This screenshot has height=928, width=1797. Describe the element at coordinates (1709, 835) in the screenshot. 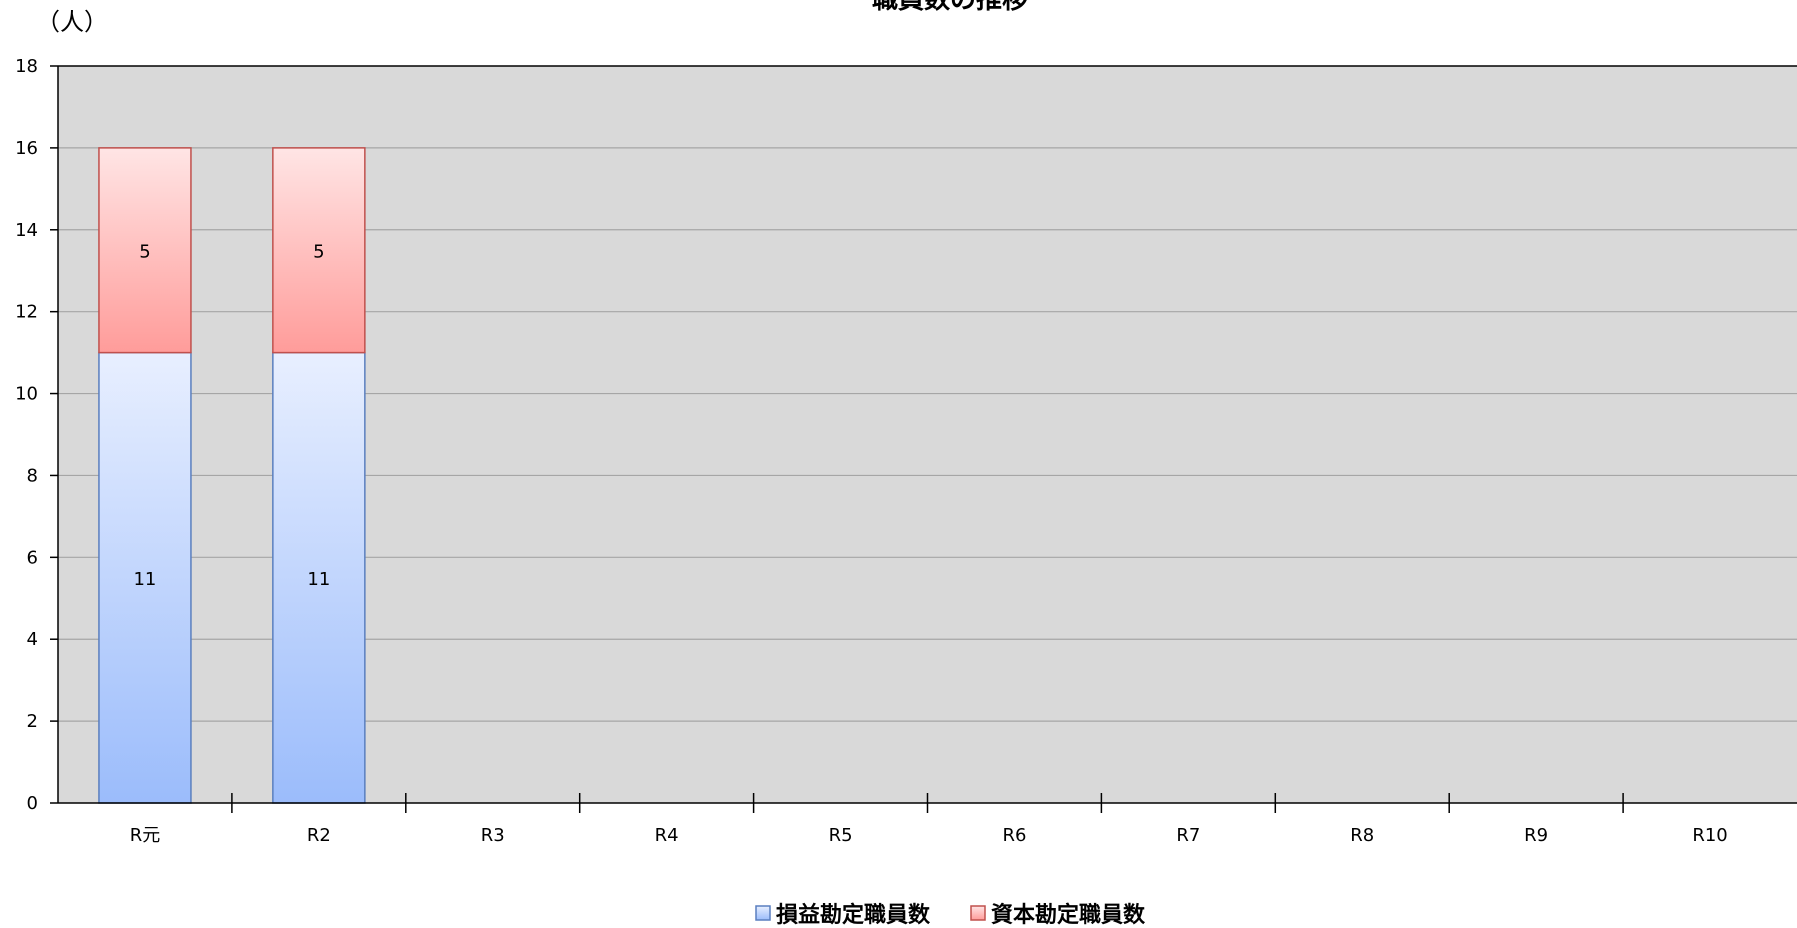

I see `x-tick-label: R10` at that location.